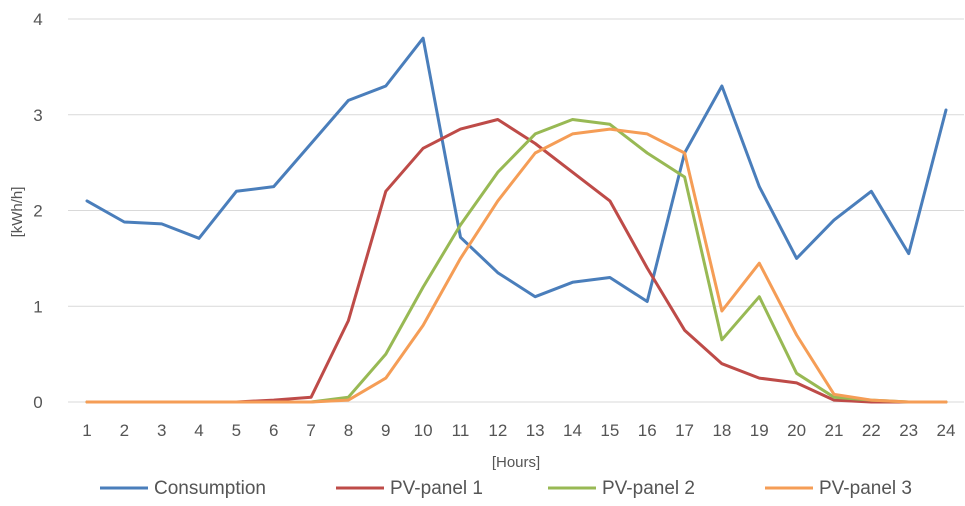  Describe the element at coordinates (609, 430) in the screenshot. I see `x-tick-label: 15` at that location.